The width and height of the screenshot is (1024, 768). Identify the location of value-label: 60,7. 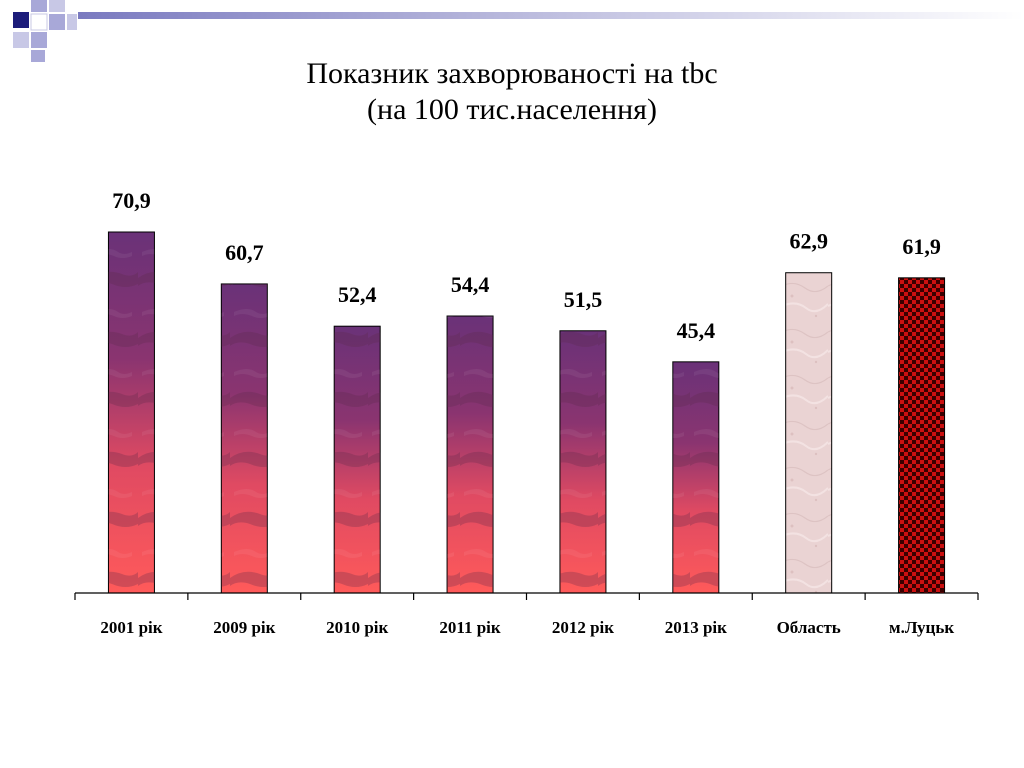
(244, 252).